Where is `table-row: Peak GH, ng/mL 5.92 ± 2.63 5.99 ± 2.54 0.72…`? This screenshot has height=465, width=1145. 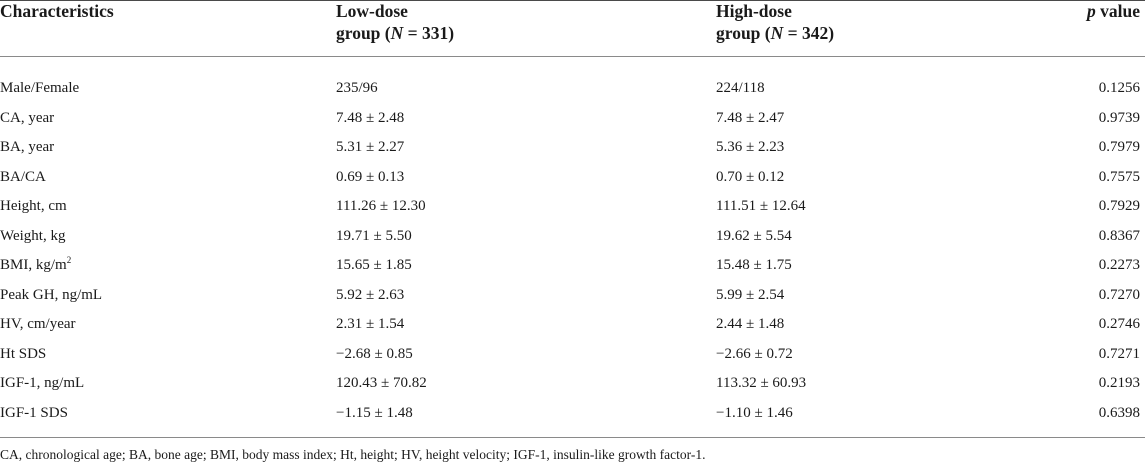
table-row: Peak GH, ng/mL 5.92 ± 2.63 5.99 ± 2.54 0.72… is located at coordinates (572, 296).